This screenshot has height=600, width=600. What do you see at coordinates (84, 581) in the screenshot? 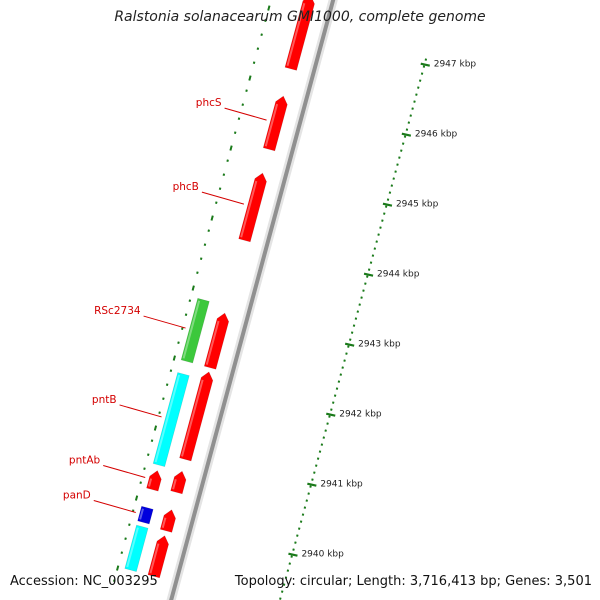
I see `accession-text: Accession: NC_003295` at bounding box center [84, 581].